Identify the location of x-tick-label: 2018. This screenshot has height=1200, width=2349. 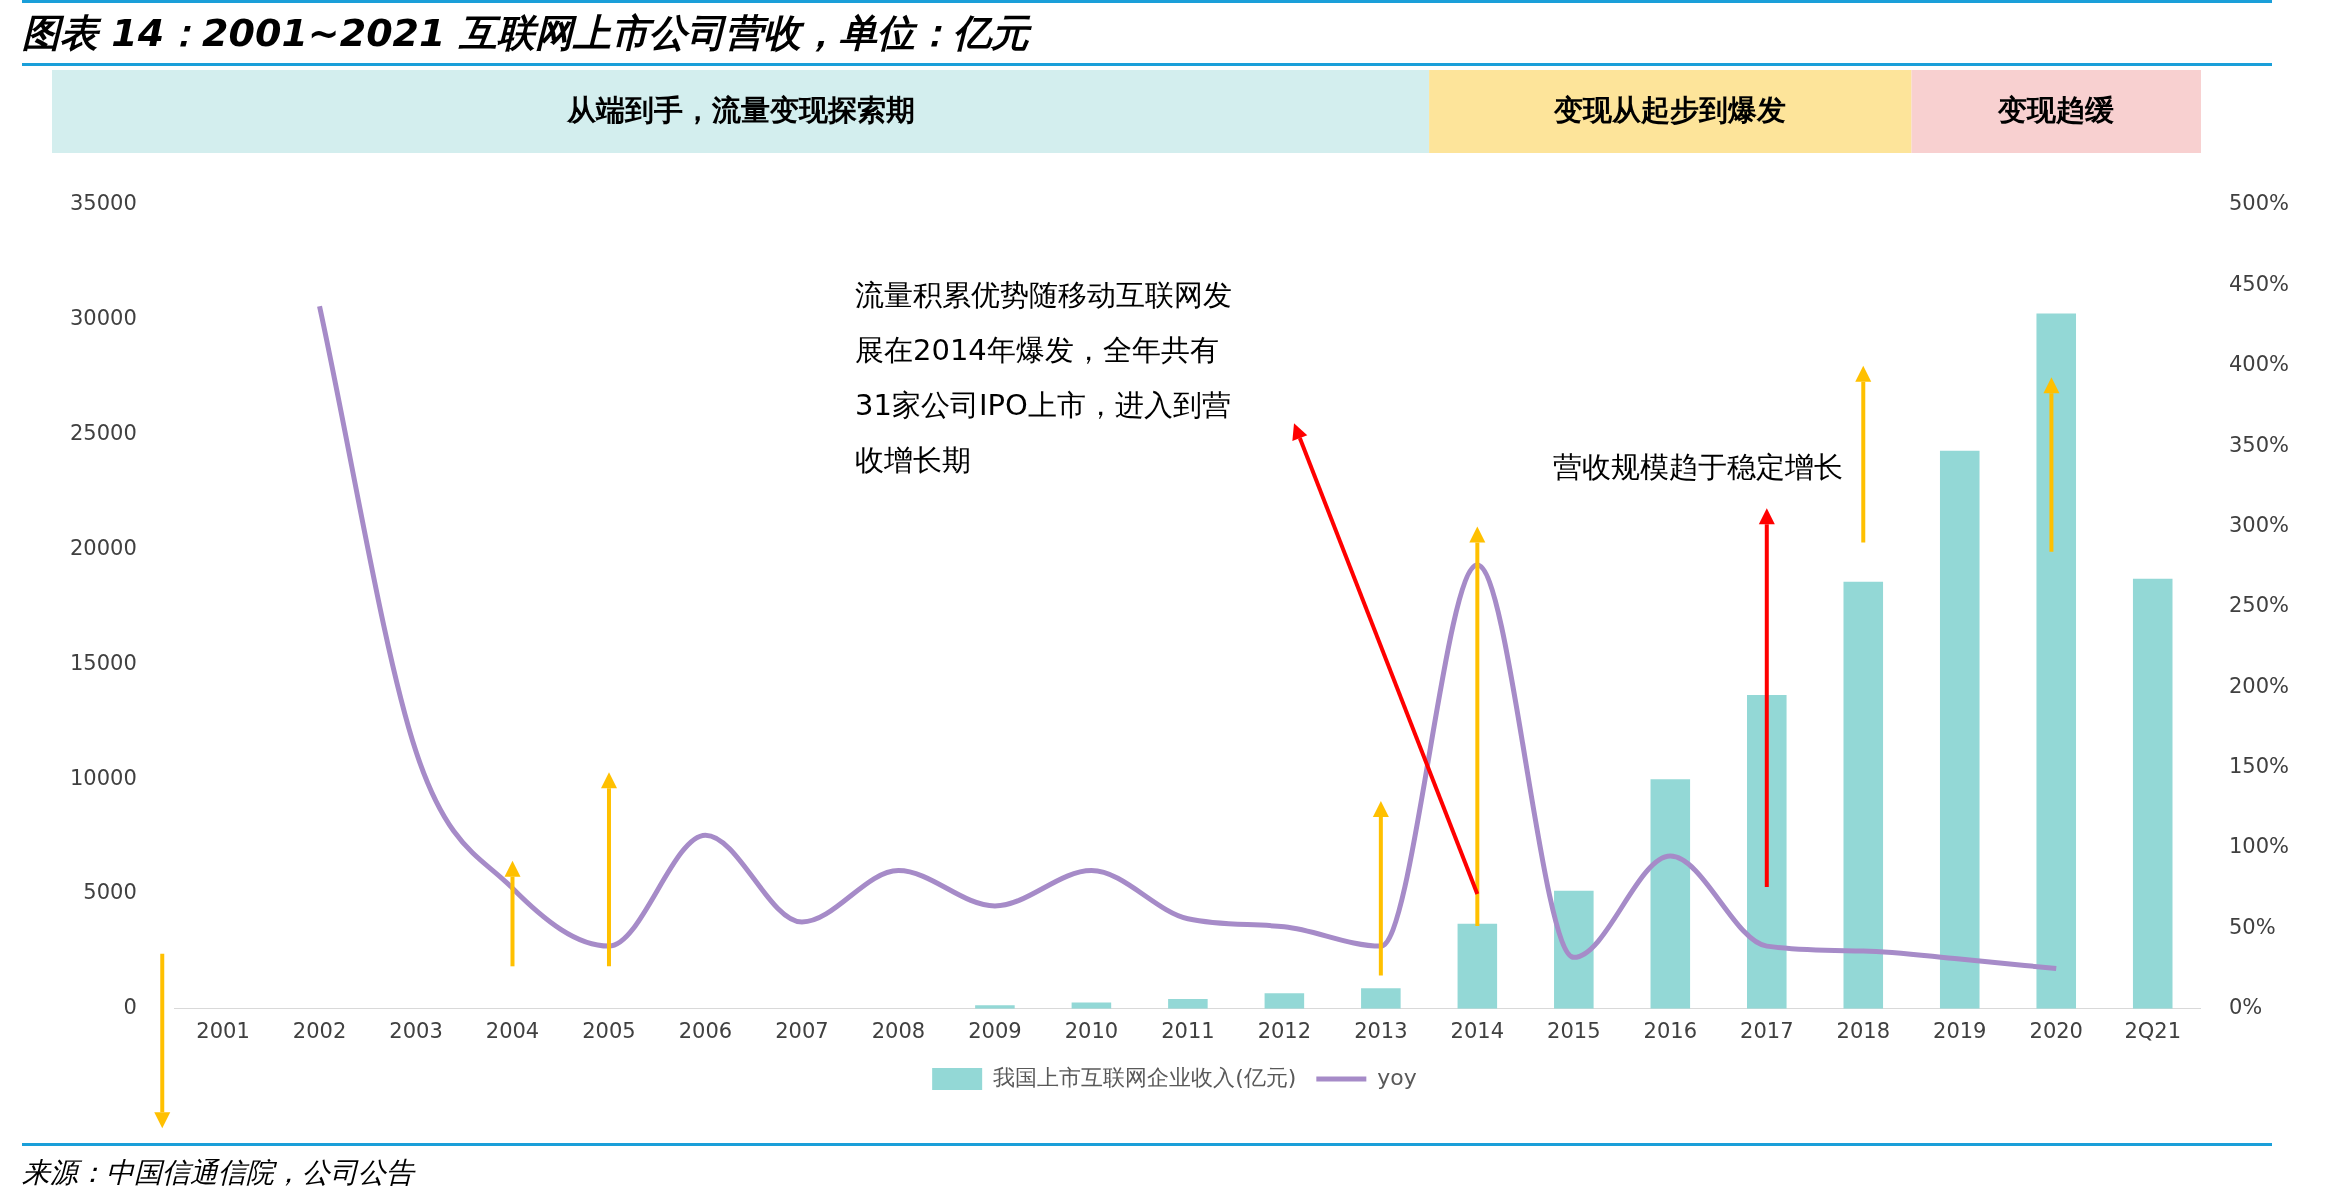
(1863, 1030).